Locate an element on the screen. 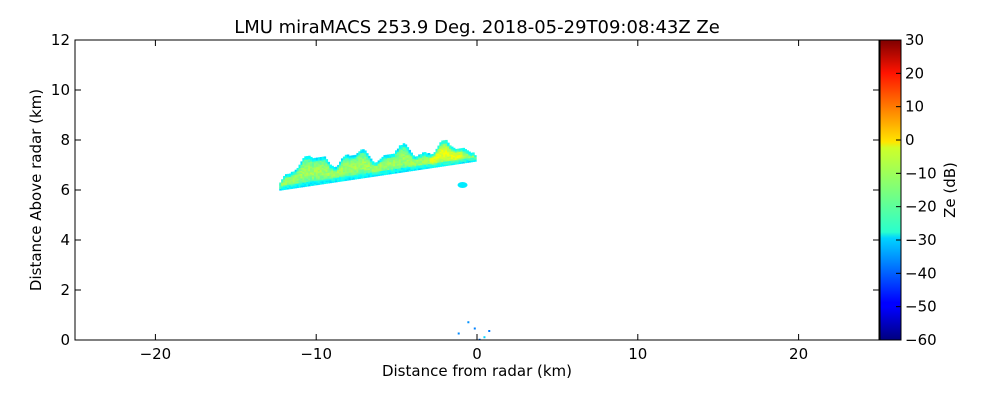 This screenshot has height=404, width=1000. colorbar-tick-label: −30 is located at coordinates (921, 240).